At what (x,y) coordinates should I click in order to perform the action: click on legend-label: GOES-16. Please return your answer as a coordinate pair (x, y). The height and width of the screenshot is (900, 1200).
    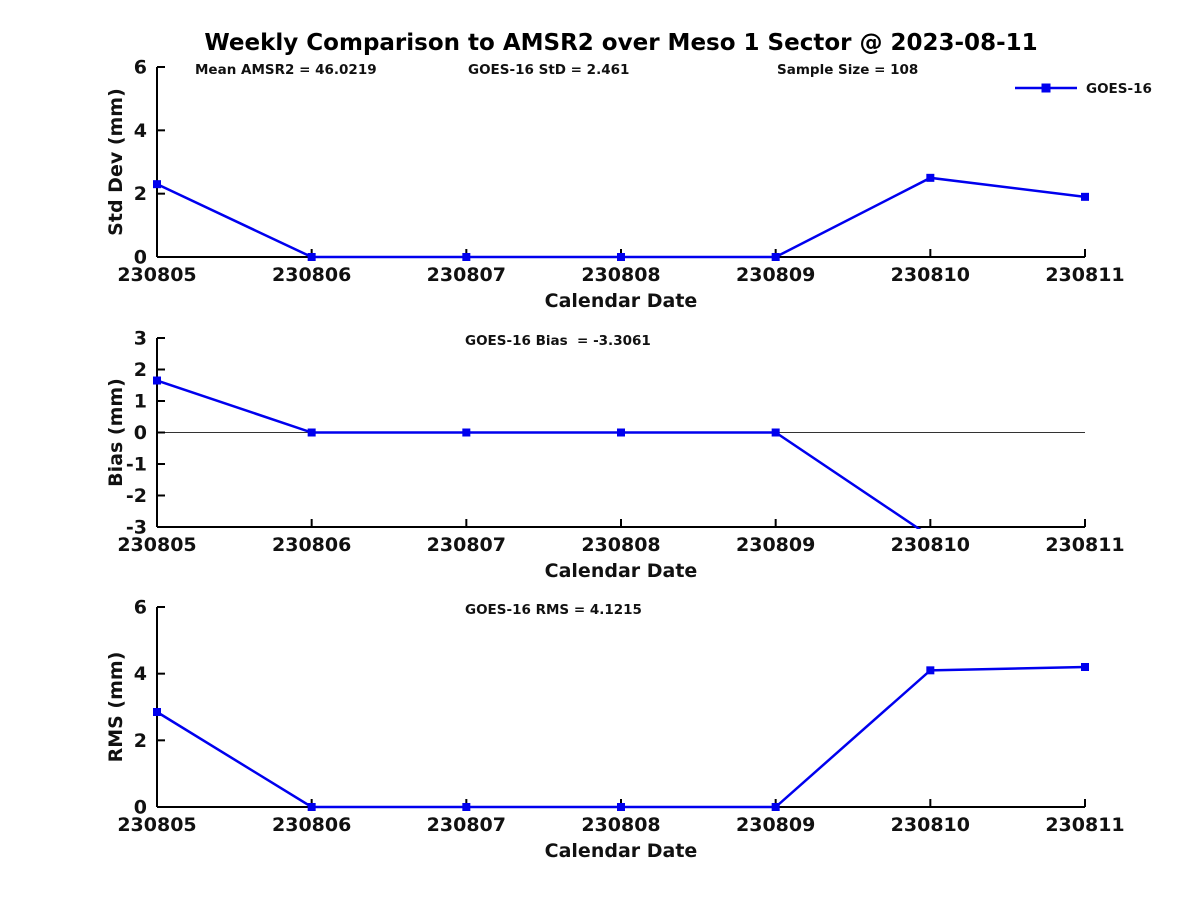
    Looking at the image, I should click on (1119, 89).